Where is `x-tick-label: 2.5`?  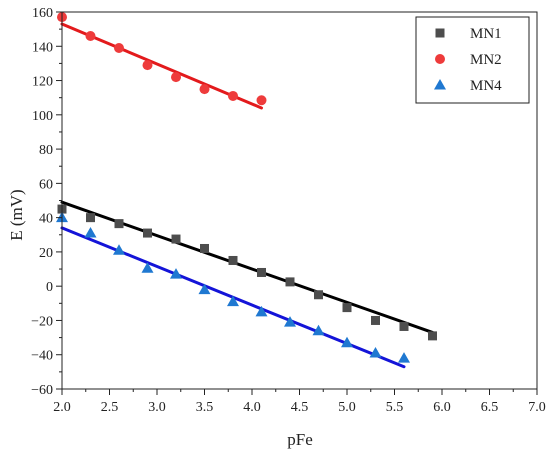 x-tick-label: 2.5 is located at coordinates (110, 407).